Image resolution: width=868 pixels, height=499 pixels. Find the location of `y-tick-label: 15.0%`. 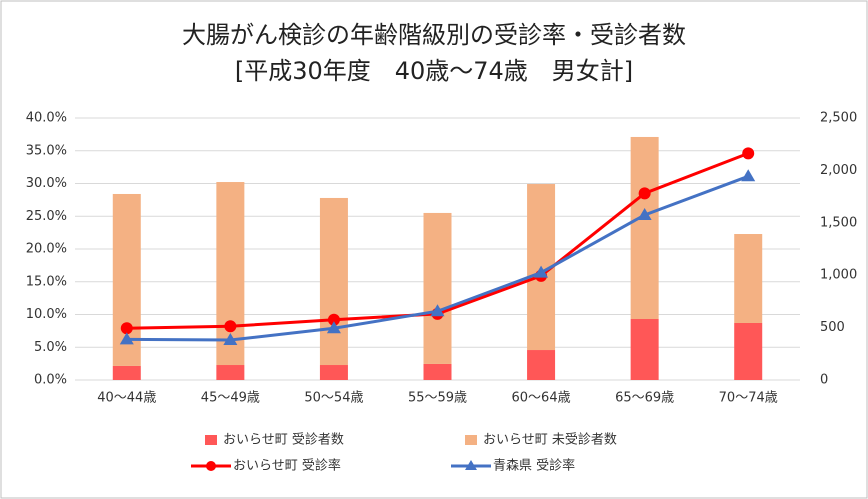

y-tick-label: 15.0% is located at coordinates (46, 281).